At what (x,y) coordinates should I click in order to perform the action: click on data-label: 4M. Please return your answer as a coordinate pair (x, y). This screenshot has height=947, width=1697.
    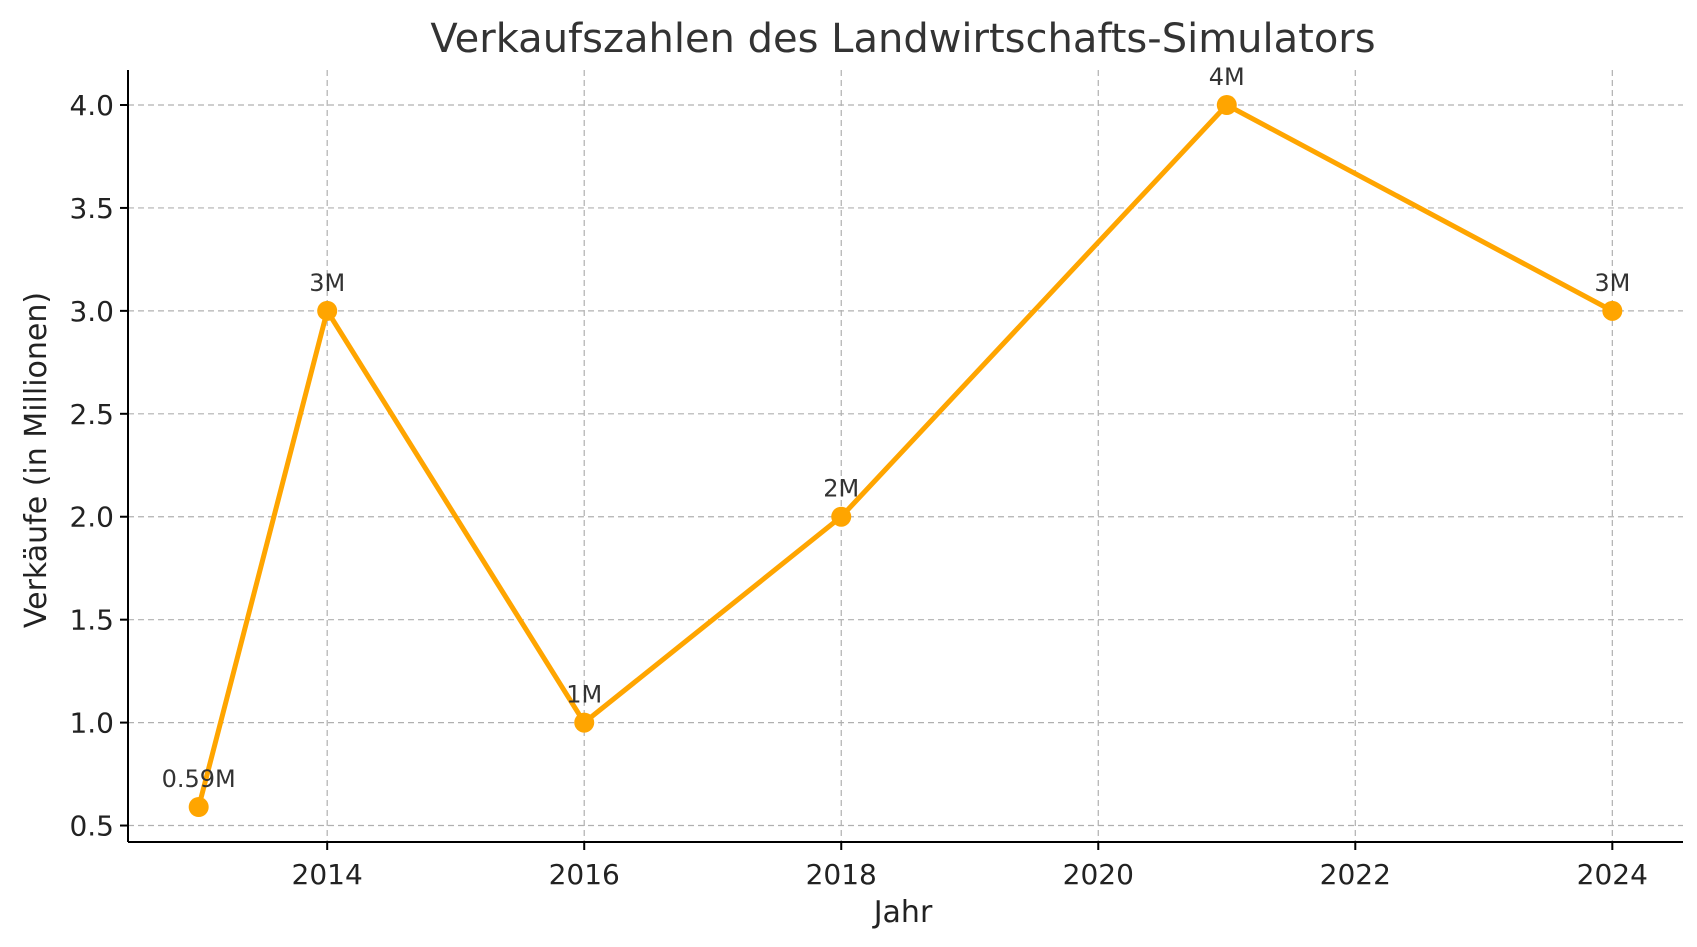
    Looking at the image, I should click on (1227, 77).